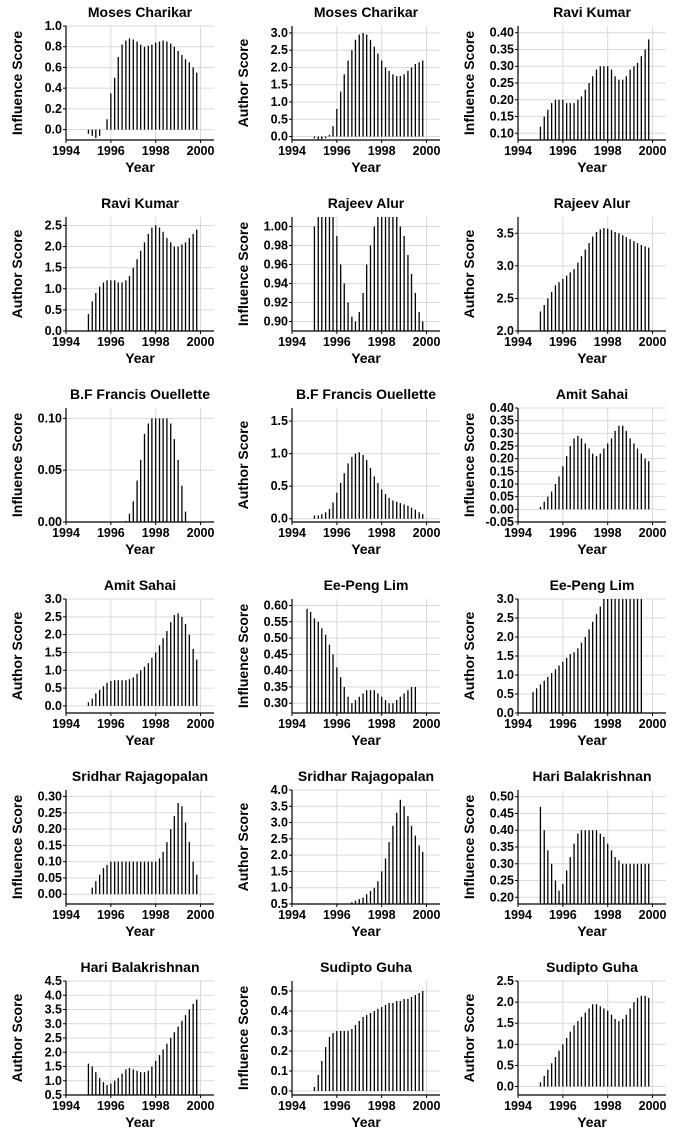 The width and height of the screenshot is (679, 1146). Describe the element at coordinates (276, 284) in the screenshot. I see `y-tick-label: 0.94` at that location.